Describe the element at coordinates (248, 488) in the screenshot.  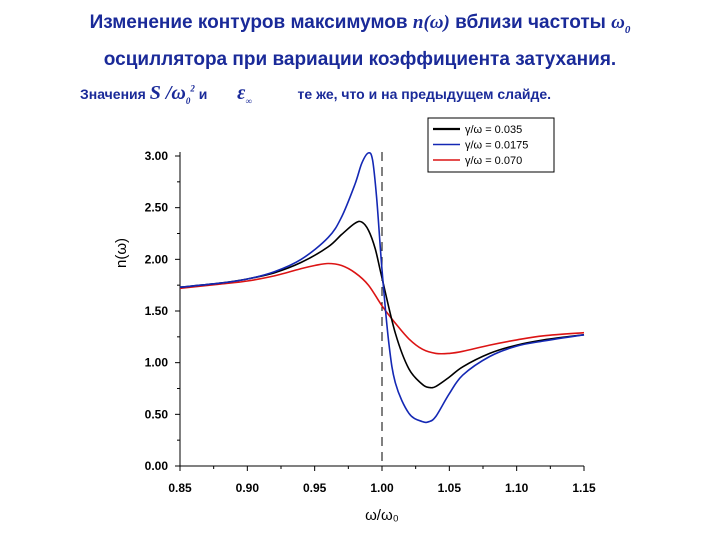
I see `x-tick-label: 0.90` at that location.